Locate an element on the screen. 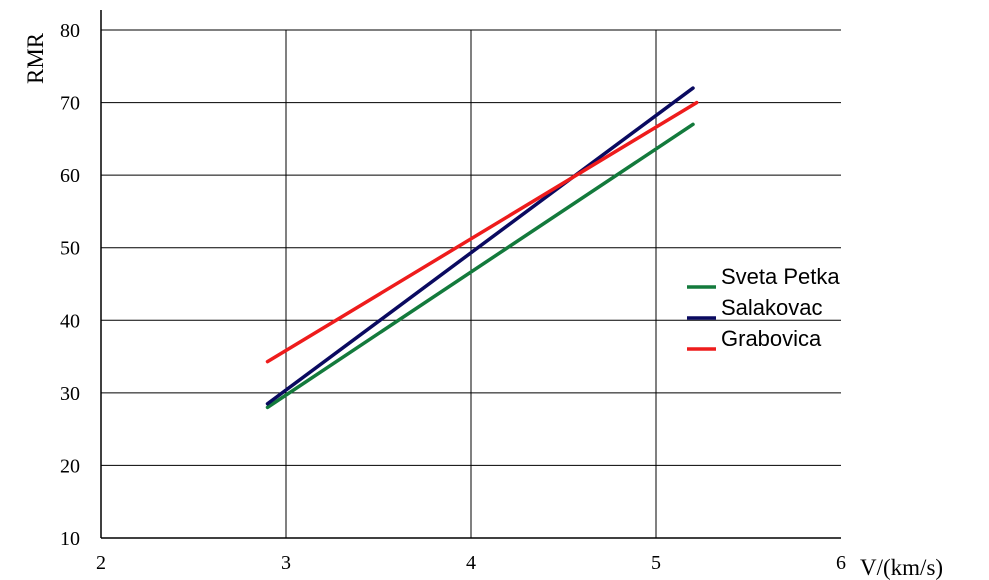 This screenshot has width=989, height=580. y-tick-label: 10 is located at coordinates (70, 539).